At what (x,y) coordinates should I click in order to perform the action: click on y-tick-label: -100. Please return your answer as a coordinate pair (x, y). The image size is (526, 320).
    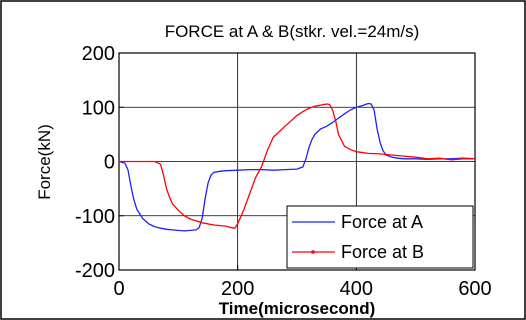
    Looking at the image, I should click on (95, 217).